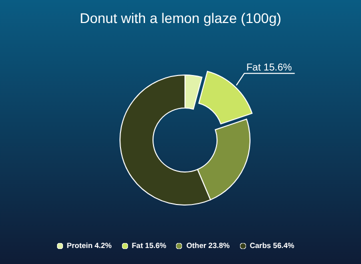  Describe the element at coordinates (269, 68) in the screenshot. I see `data-label: Fat 15.6%` at that location.